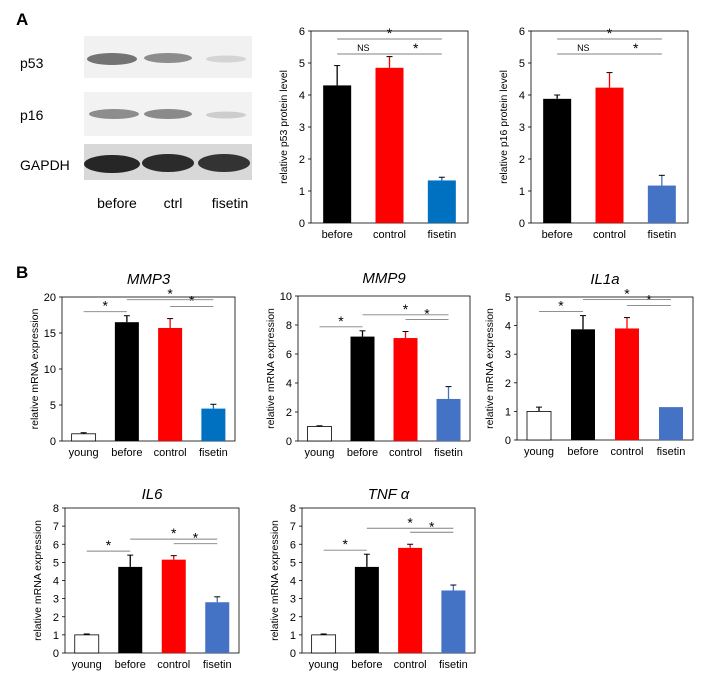 The image size is (720, 686). Describe the element at coordinates (153, 494) in the screenshot. I see `chart-title: IL6` at that location.